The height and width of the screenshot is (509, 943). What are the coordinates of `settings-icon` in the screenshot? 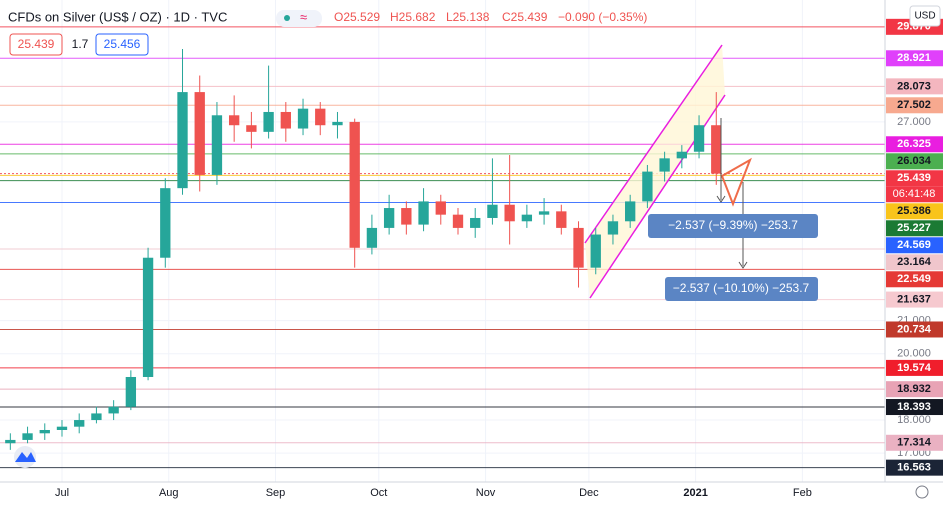 It's located at (922, 492).